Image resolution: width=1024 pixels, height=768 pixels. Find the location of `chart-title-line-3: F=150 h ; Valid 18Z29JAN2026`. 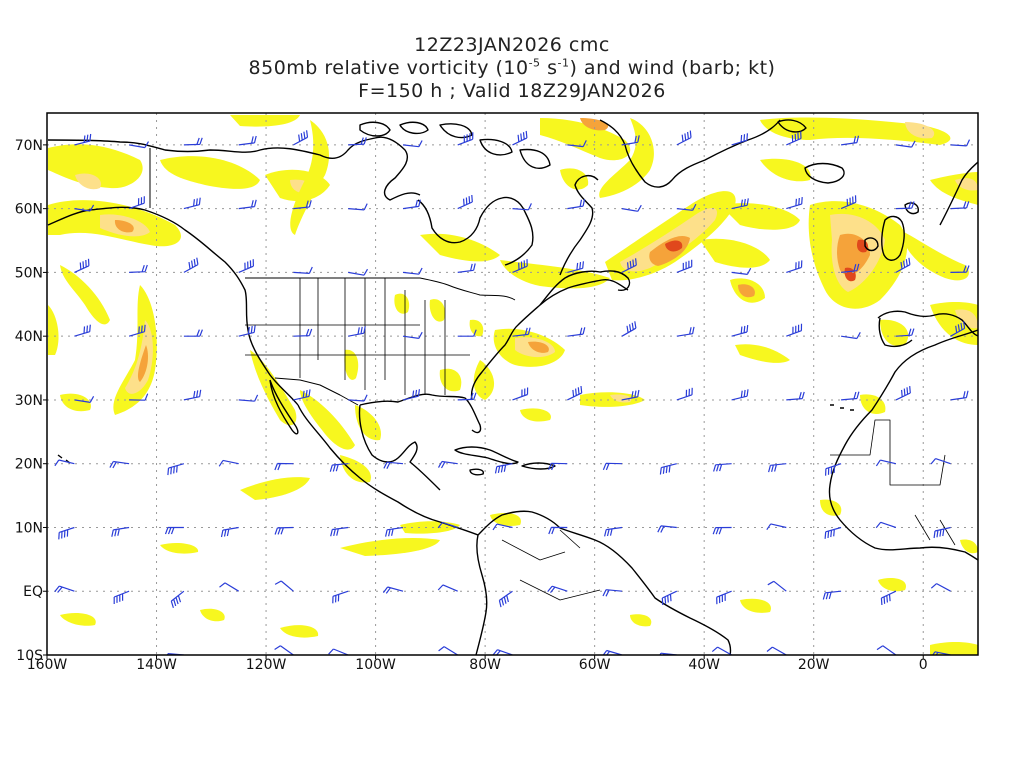

chart-title-line-3: F=150 h ; Valid 18Z29JAN2026 is located at coordinates (512, 91).